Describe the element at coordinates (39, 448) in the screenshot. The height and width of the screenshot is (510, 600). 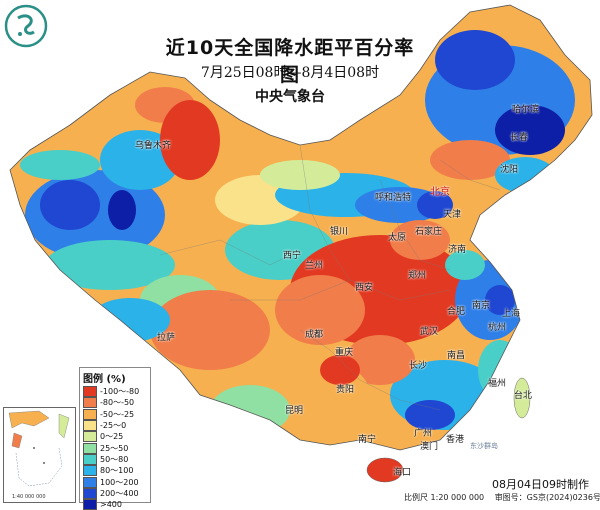
I see `inset-map-graphic` at that location.